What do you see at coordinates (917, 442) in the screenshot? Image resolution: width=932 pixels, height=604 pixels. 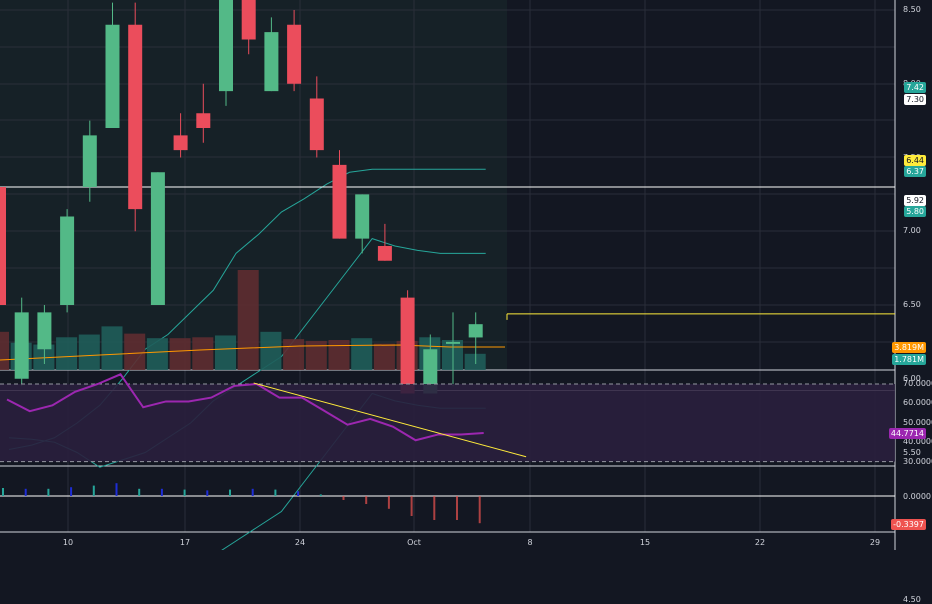 I see `rsi-axis-label: 40.0000` at bounding box center [917, 442].